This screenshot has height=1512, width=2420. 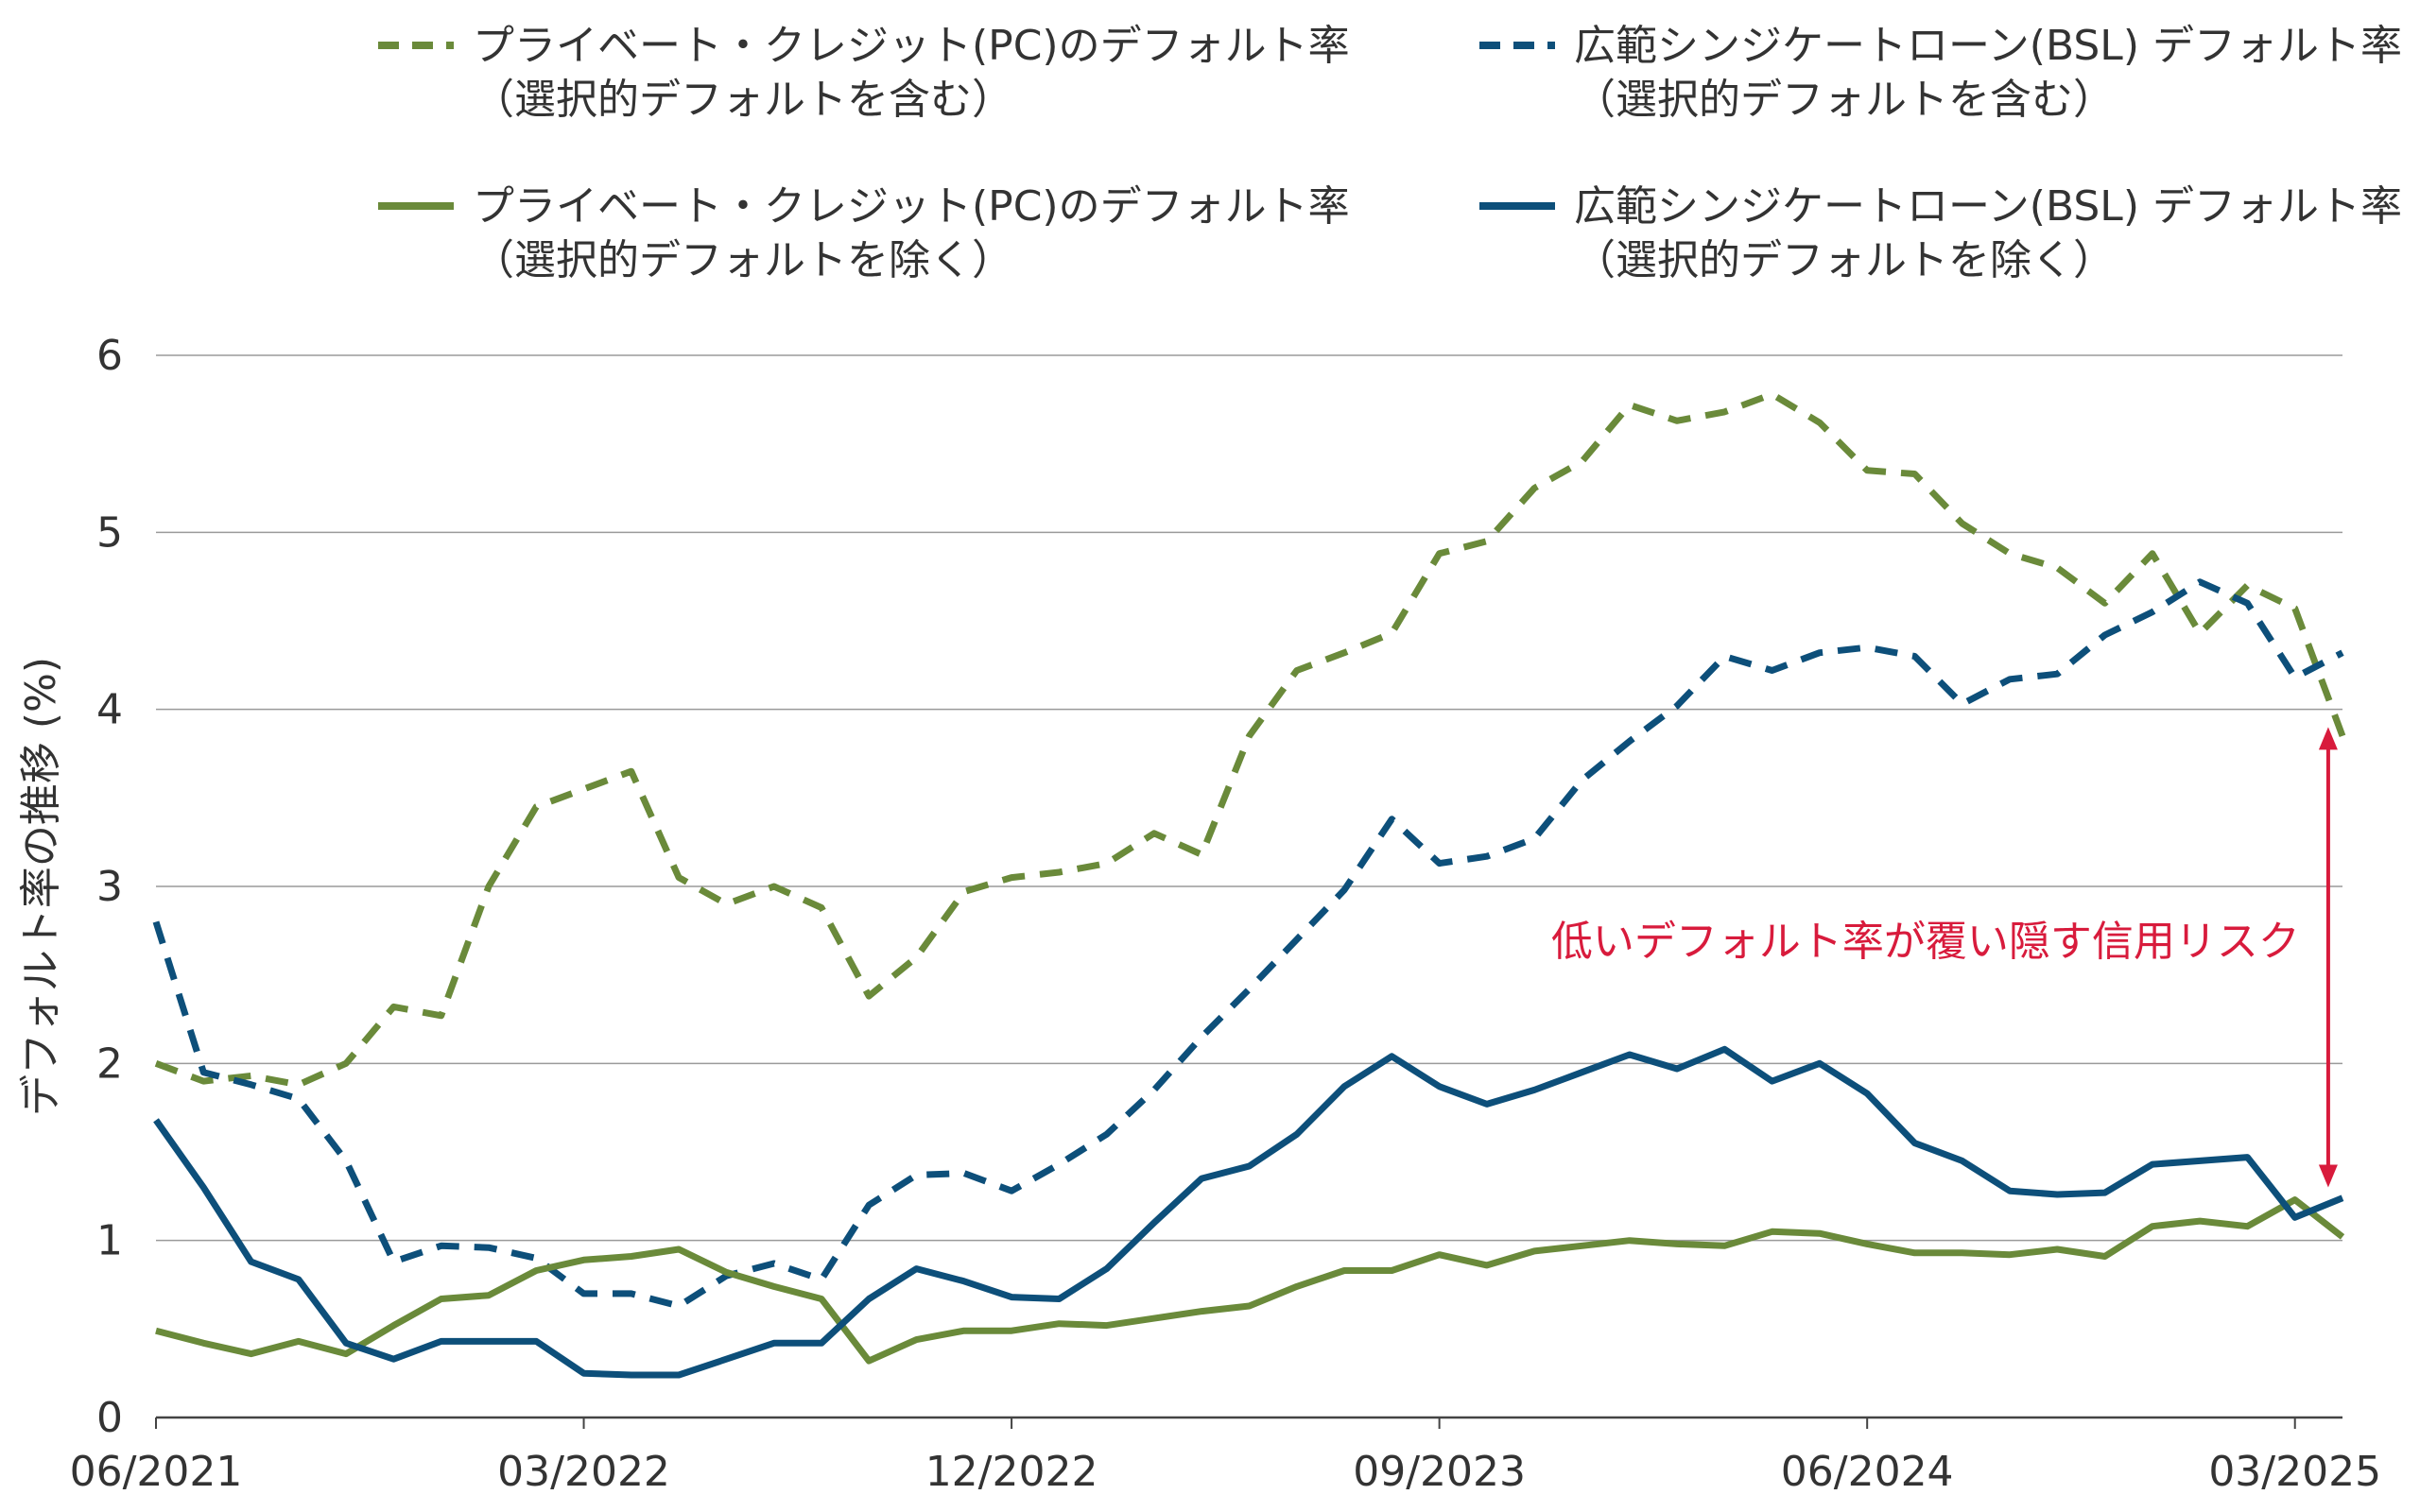 What do you see at coordinates (156, 1472) in the screenshot?
I see `x-tick-label: 06/2021` at bounding box center [156, 1472].